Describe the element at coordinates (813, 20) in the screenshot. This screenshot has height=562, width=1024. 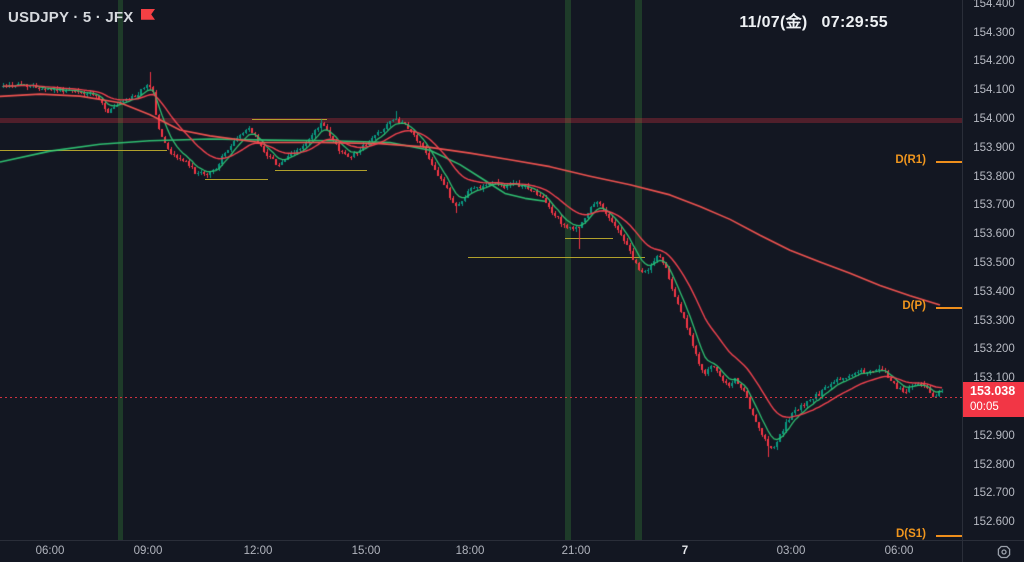
I see `datetime-display: 11/07(金) 07:29:55` at that location.